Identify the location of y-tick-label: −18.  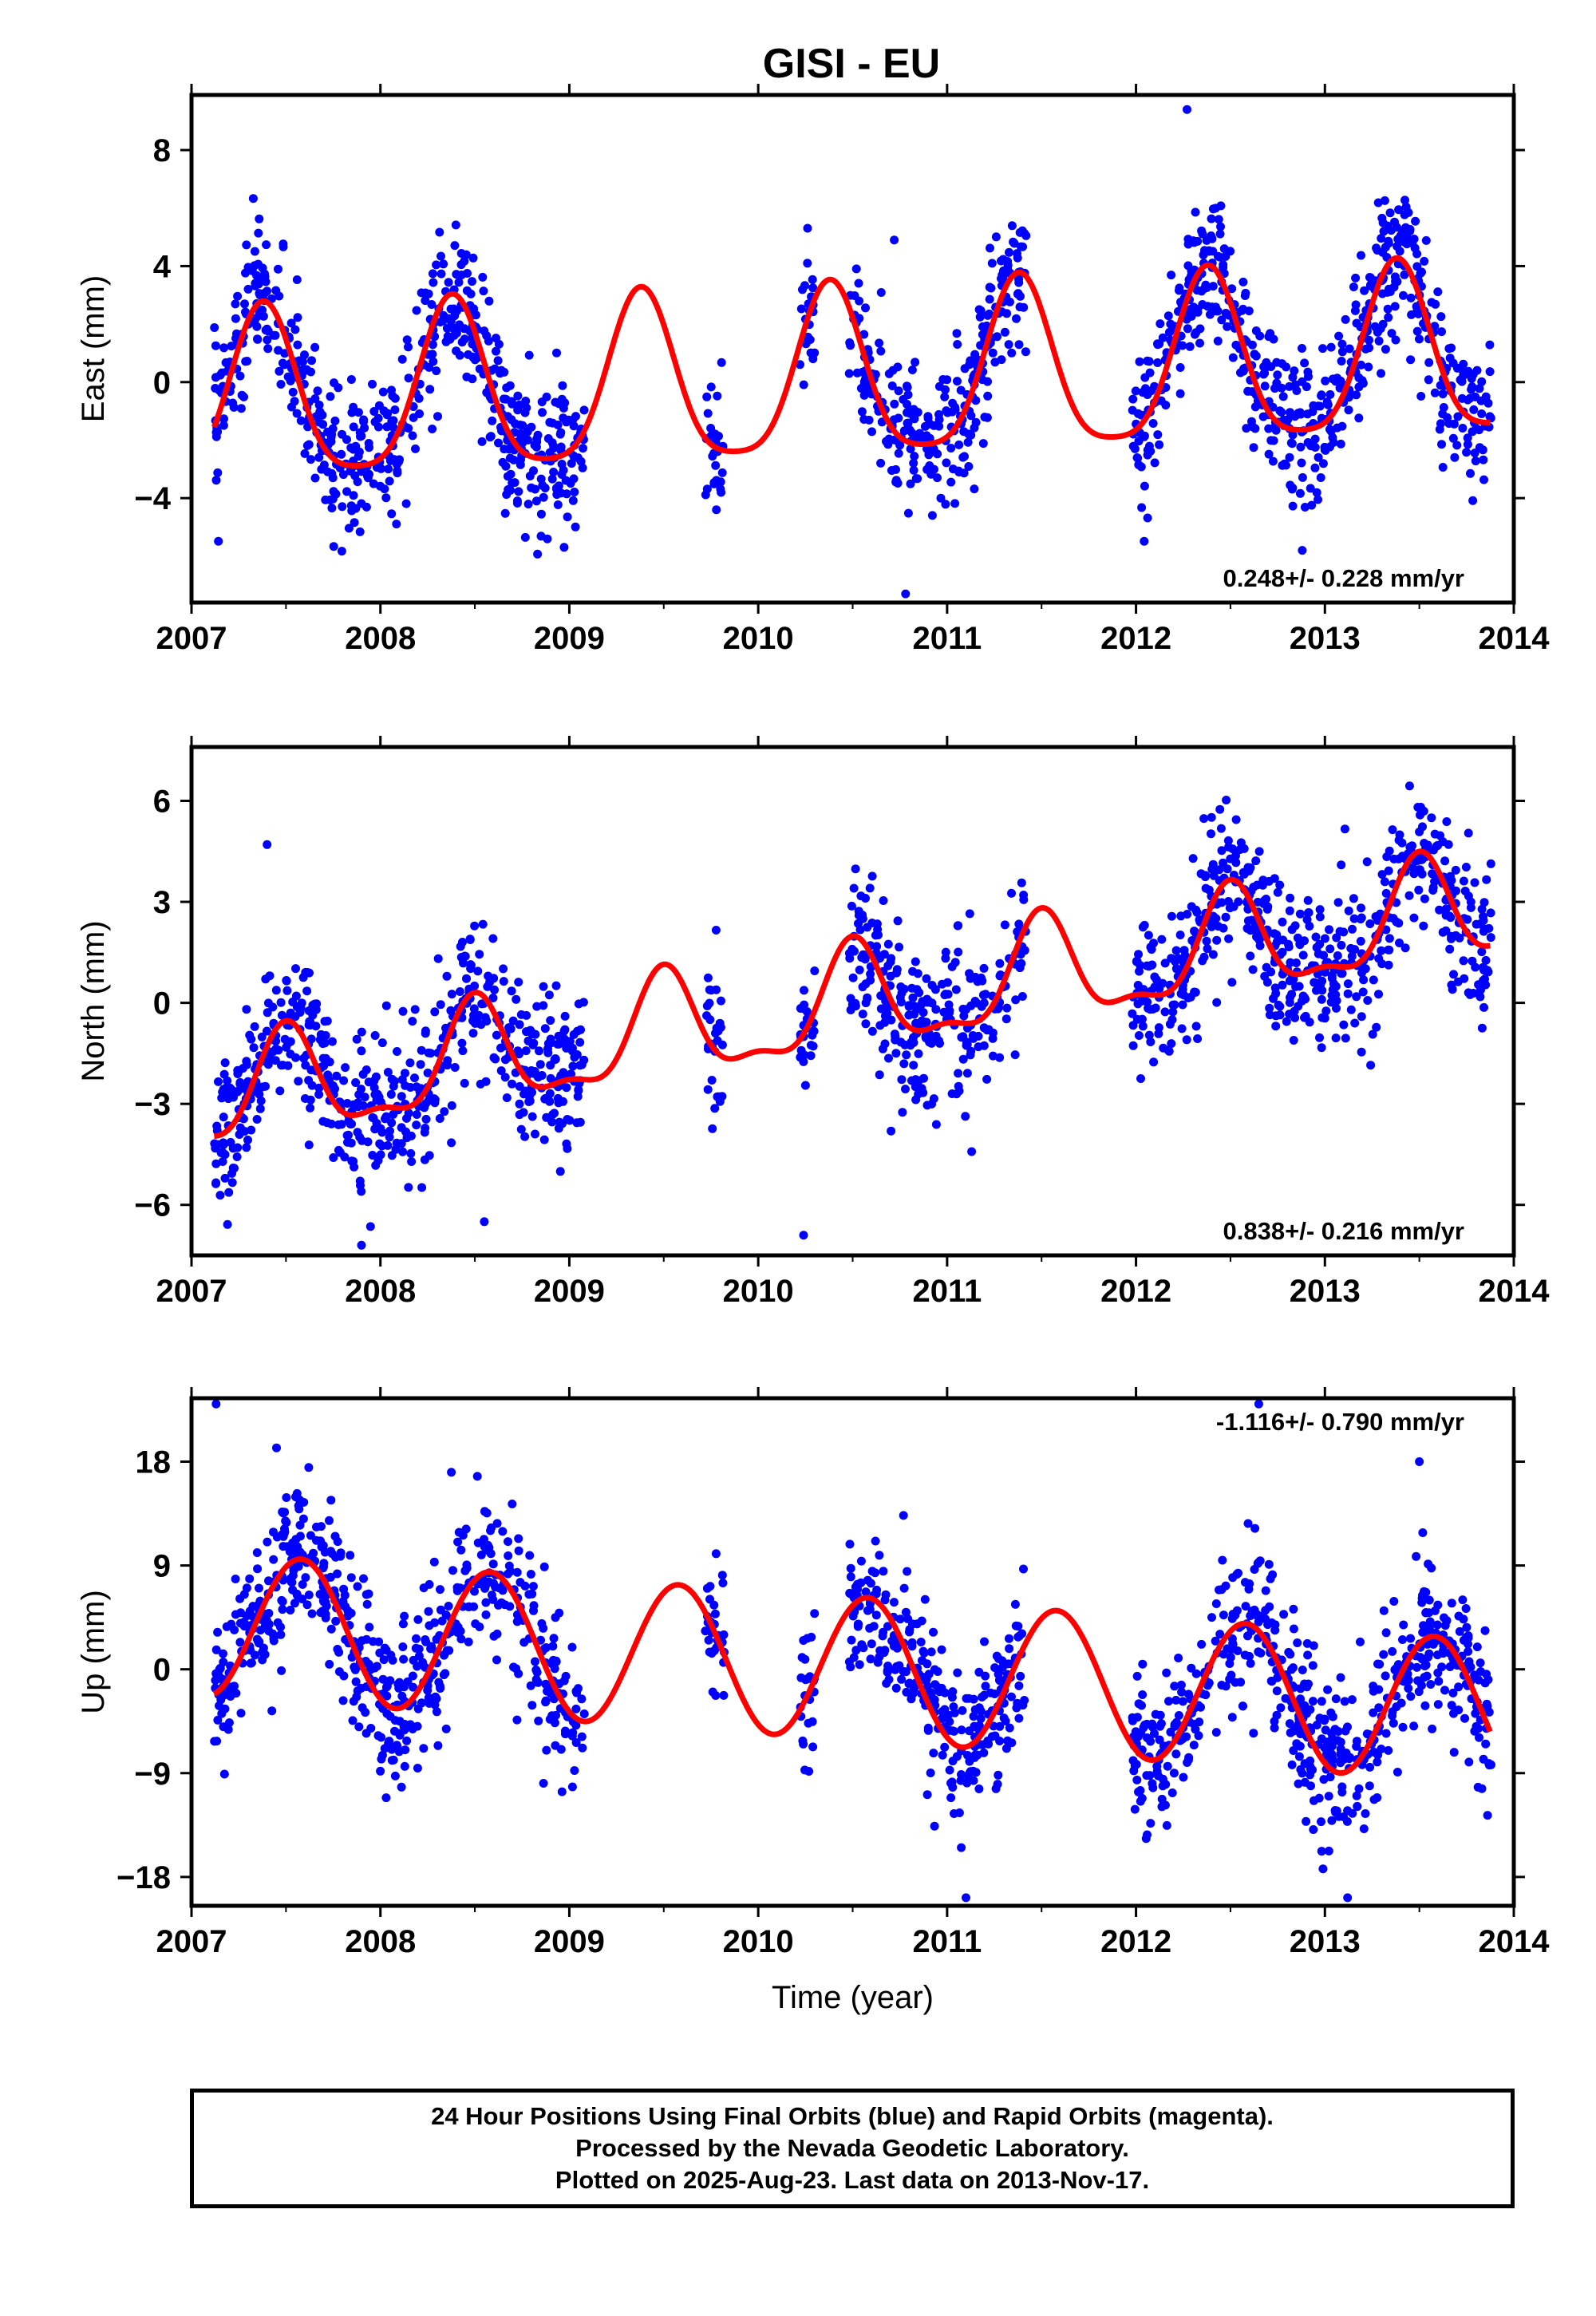
(144, 1878).